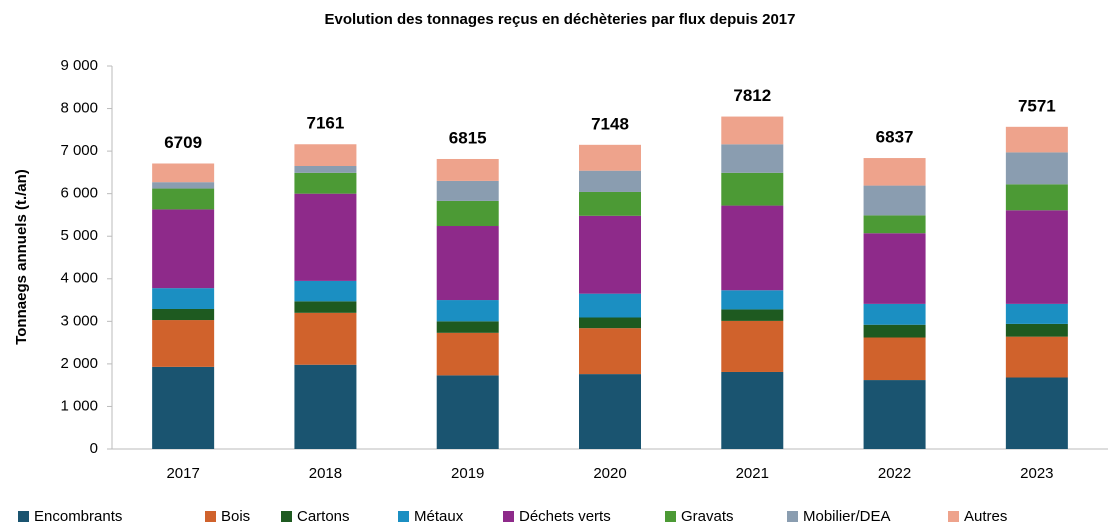 The width and height of the screenshot is (1118, 526). Describe the element at coordinates (439, 516) in the screenshot. I see `legend-label: Métaux` at that location.